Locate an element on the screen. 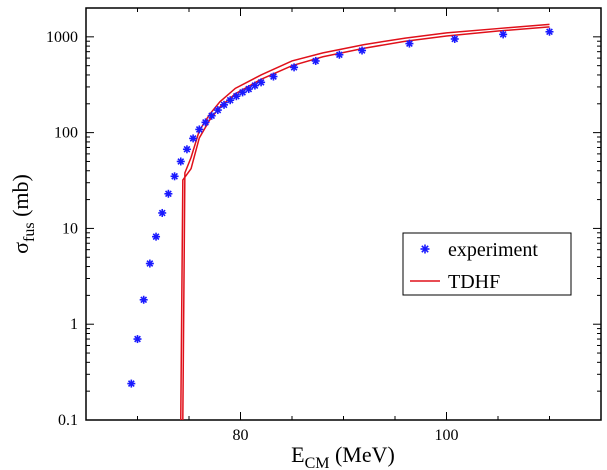  legend: experiment TDHF is located at coordinates (487, 264).